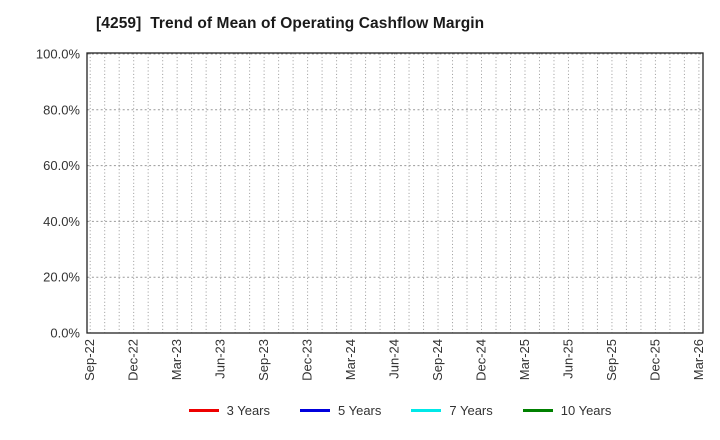 The image size is (720, 440). I want to click on legend-label: 10 Years, so click(586, 410).